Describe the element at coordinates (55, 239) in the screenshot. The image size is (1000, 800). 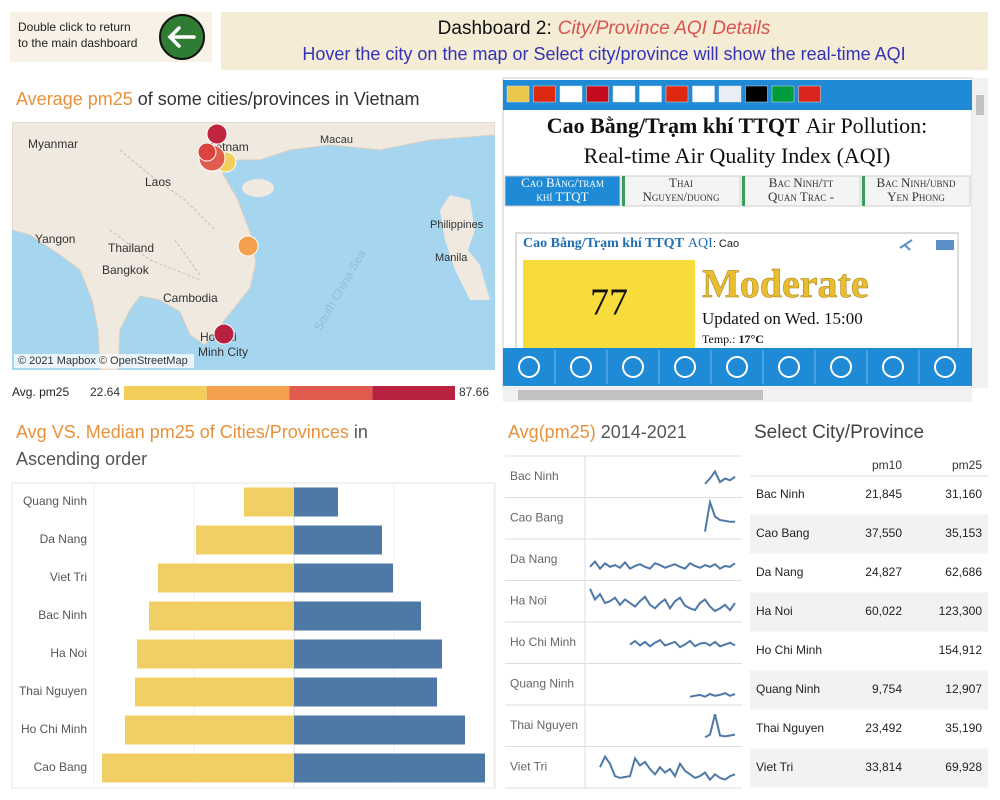
I see `map-label: Yangon` at that location.